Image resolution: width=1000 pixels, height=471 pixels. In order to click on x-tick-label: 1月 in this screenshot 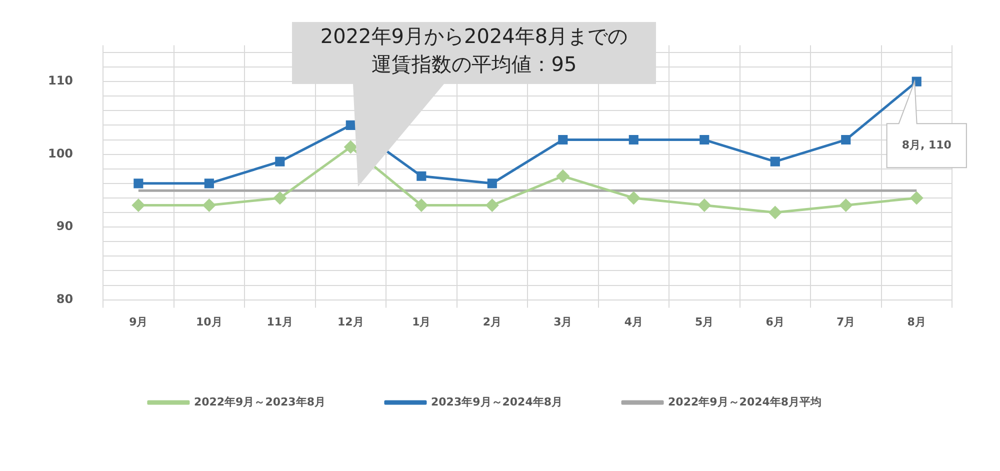, I will do `click(421, 321)`.